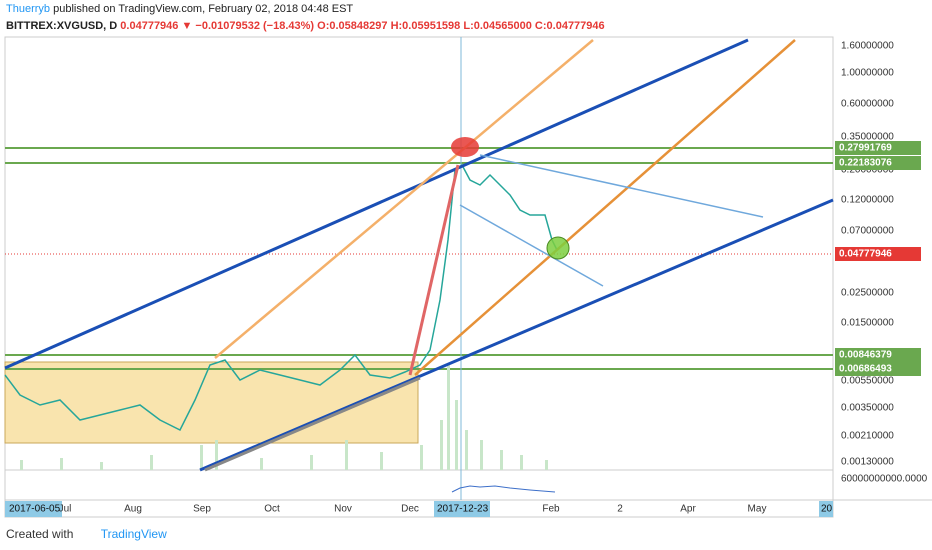 The width and height of the screenshot is (932, 550). Describe the element at coordinates (867, 408) in the screenshot. I see `price-label: 0.00350000` at that location.